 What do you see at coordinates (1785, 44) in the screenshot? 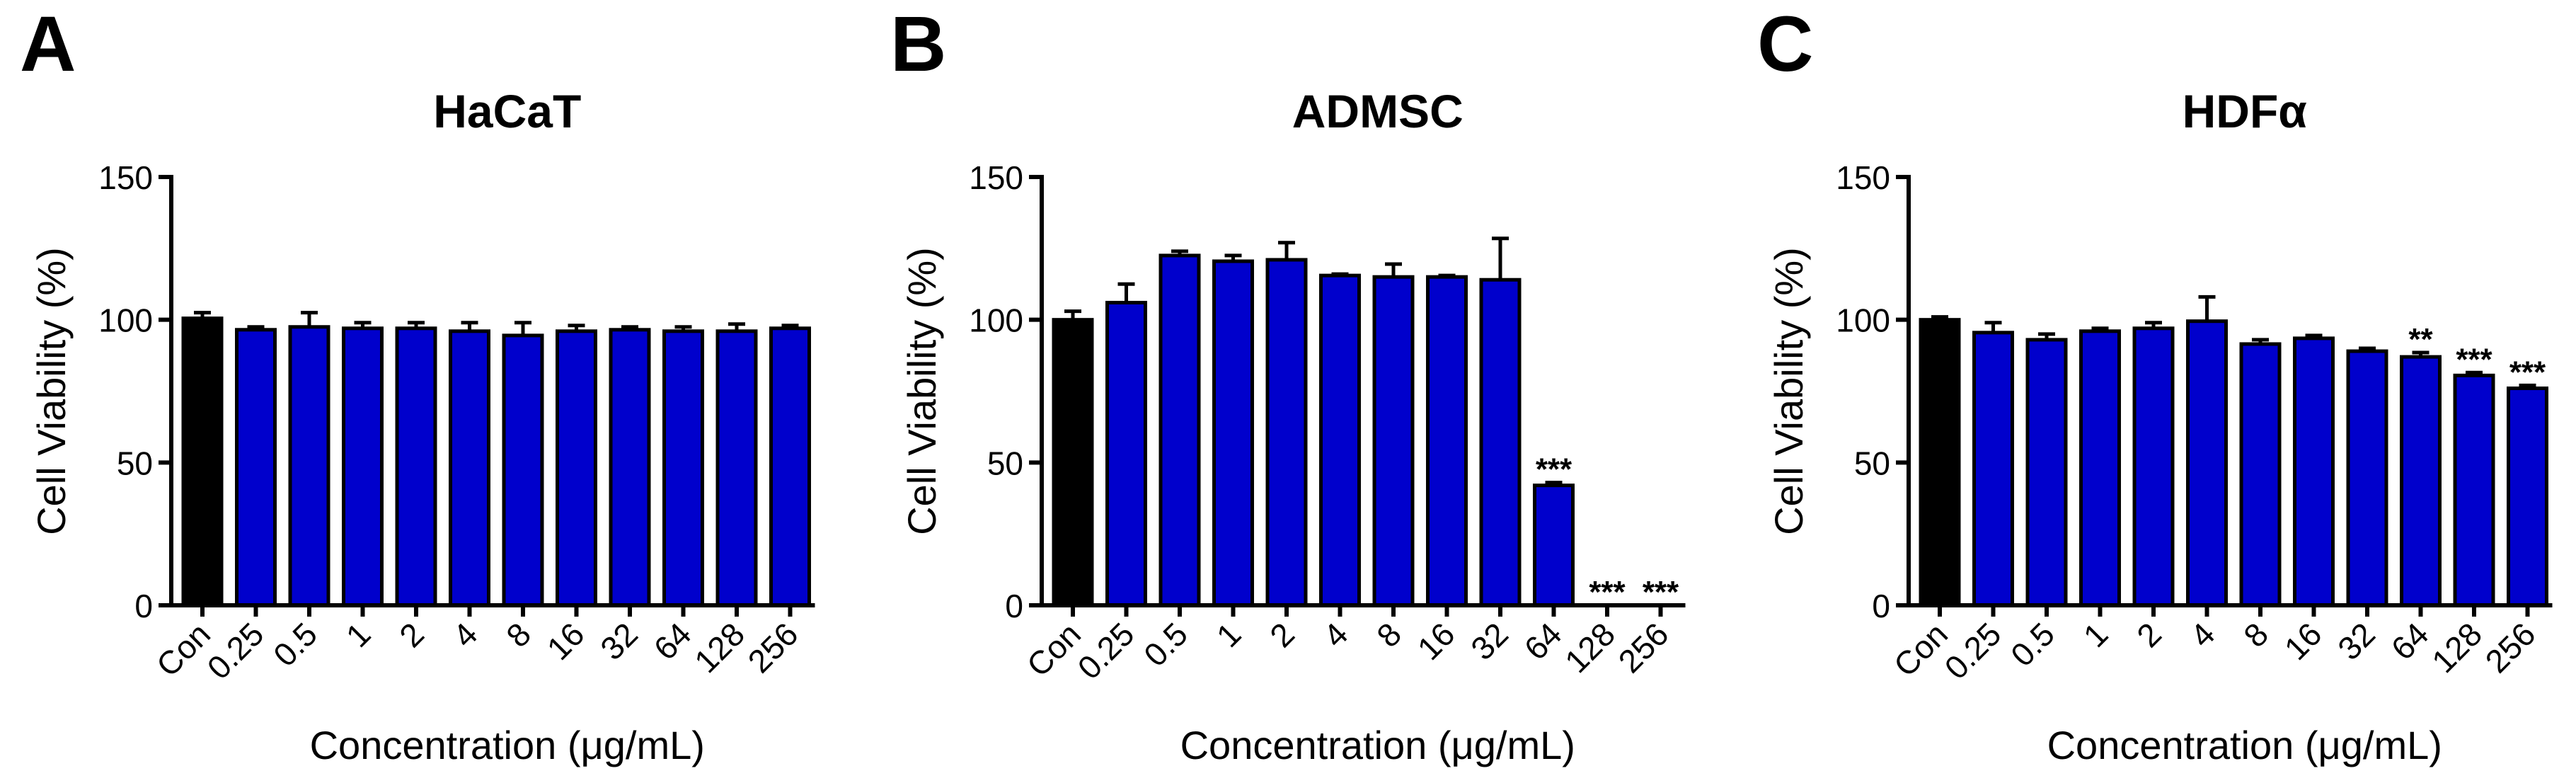
I see `panel-letter: C` at bounding box center [1785, 44].